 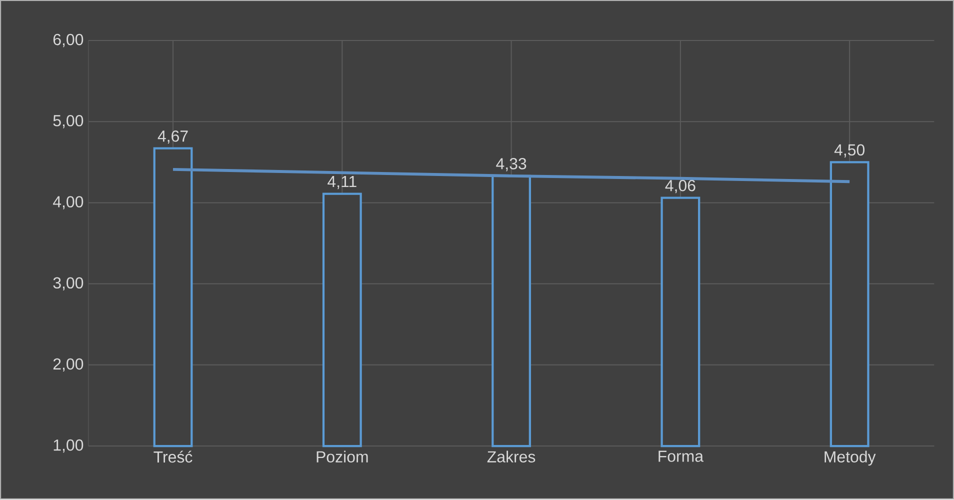 I want to click on data-label: 4,67, so click(x=173, y=137).